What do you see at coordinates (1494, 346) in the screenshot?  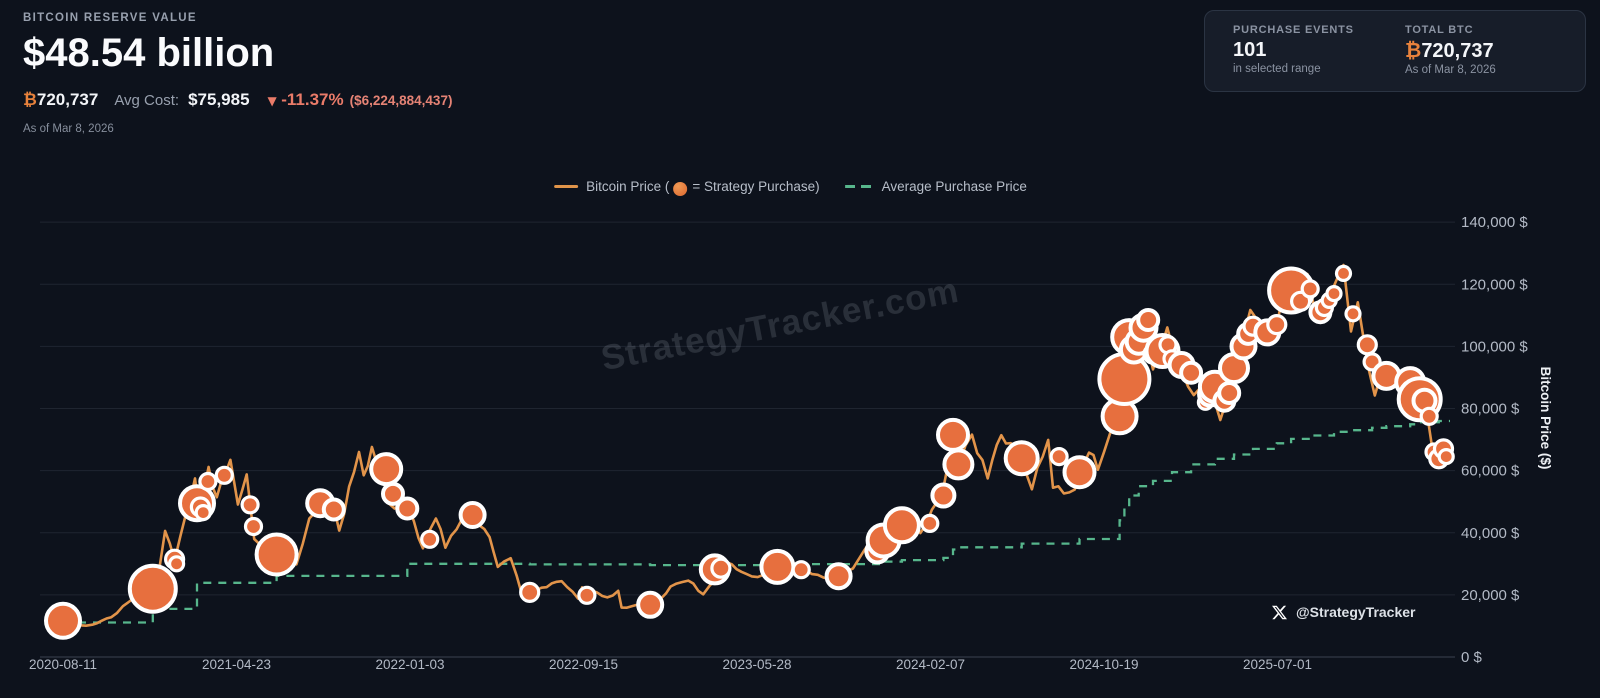 I see `y-tick-label: 100,000 $` at bounding box center [1494, 346].